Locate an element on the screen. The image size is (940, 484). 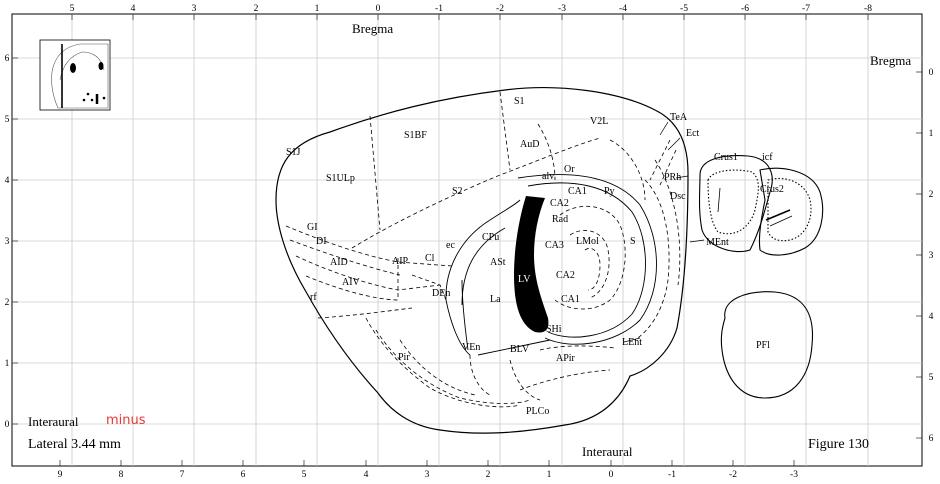
label-PLCo: PLCo is located at coordinates (537, 411).